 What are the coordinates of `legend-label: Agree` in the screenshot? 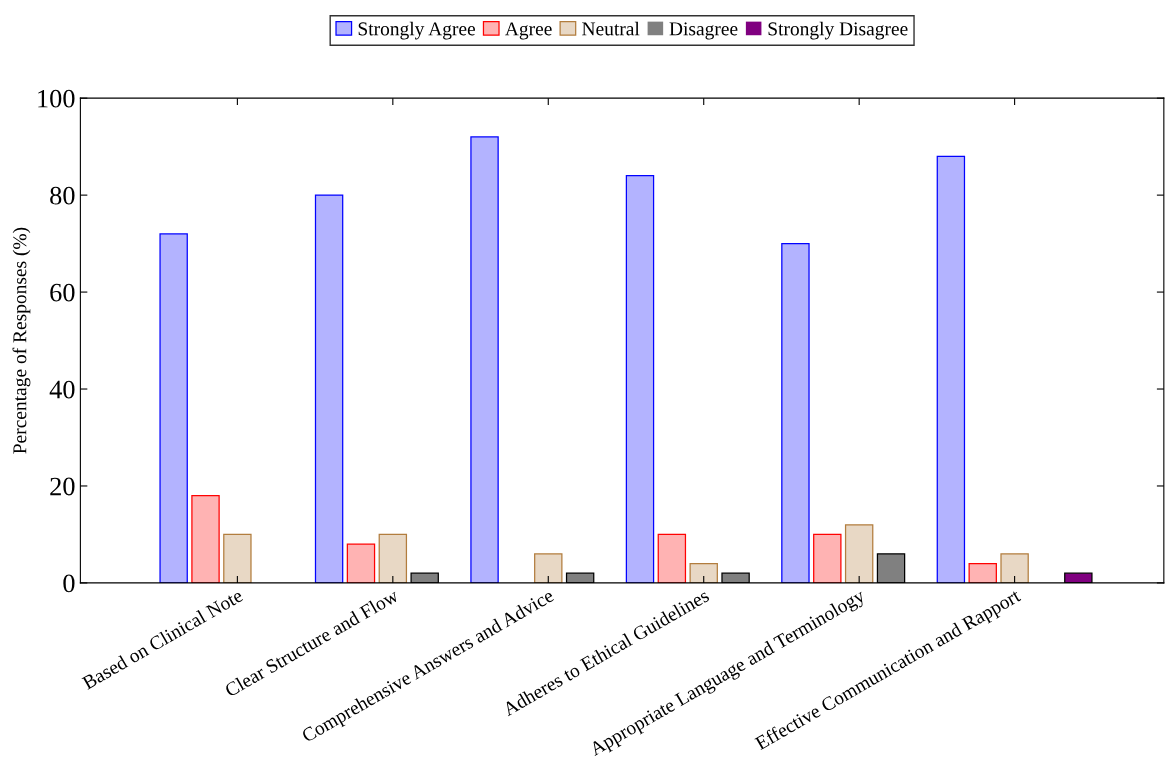 It's located at (528, 31).